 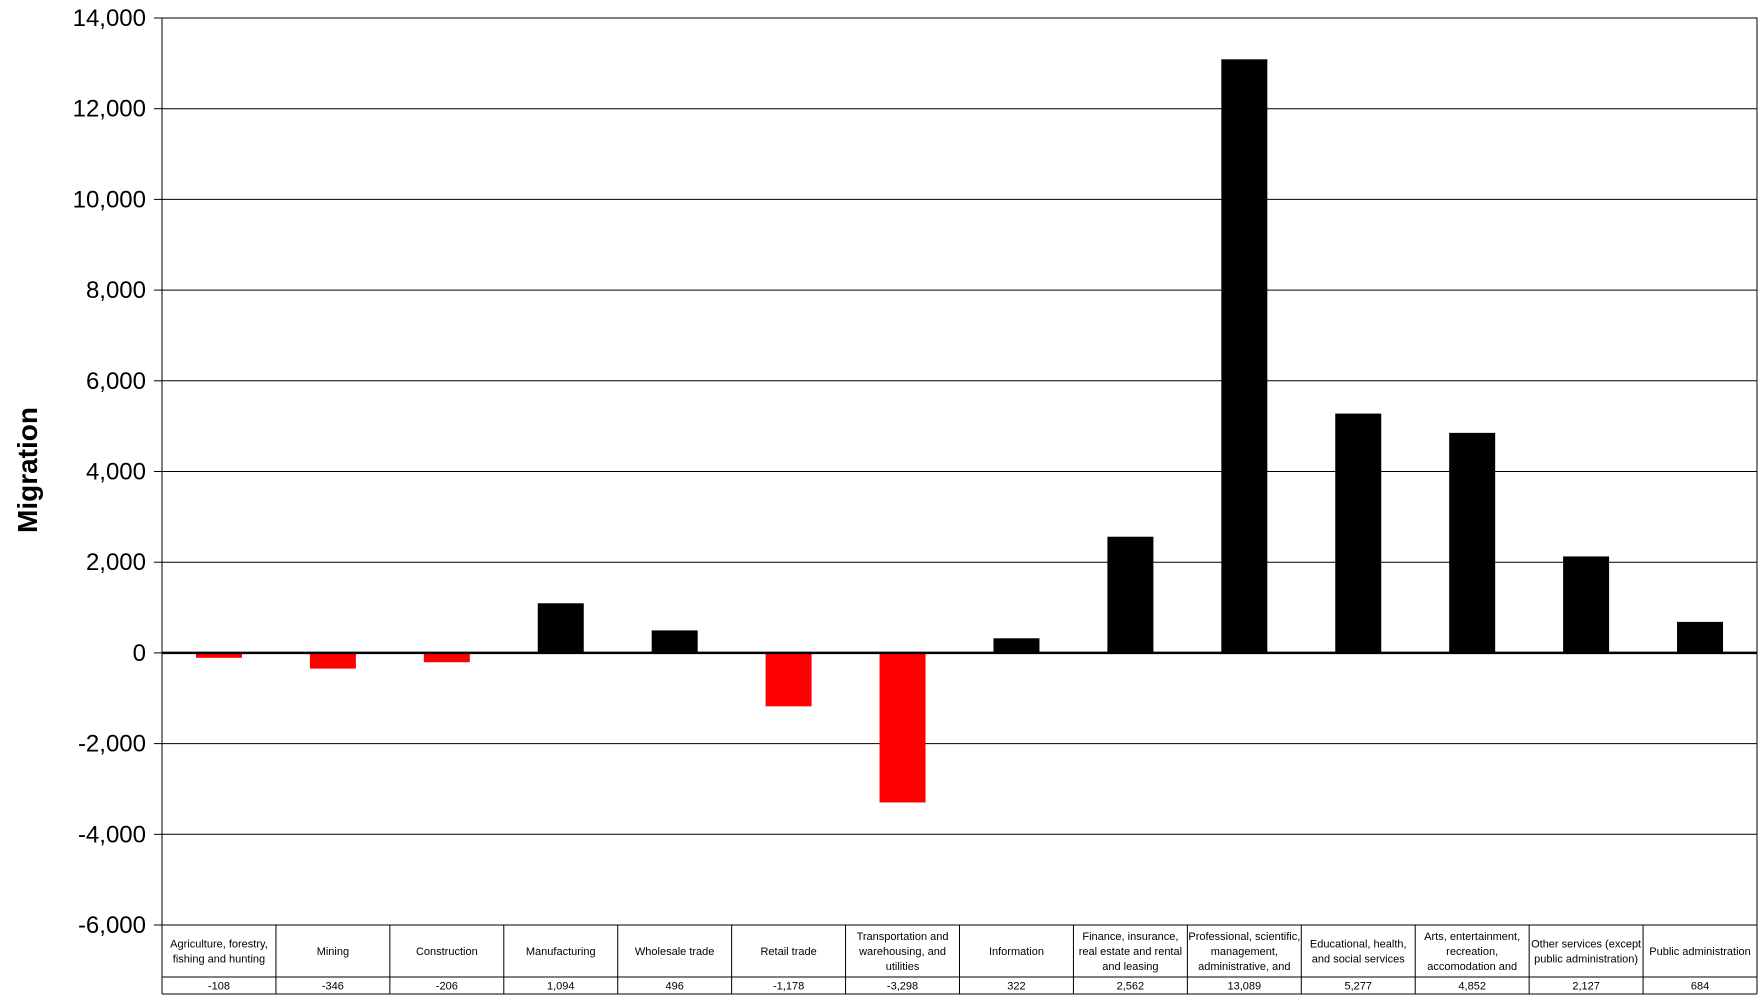 What do you see at coordinates (1131, 987) in the screenshot?
I see `value-label: 2,562` at bounding box center [1131, 987].